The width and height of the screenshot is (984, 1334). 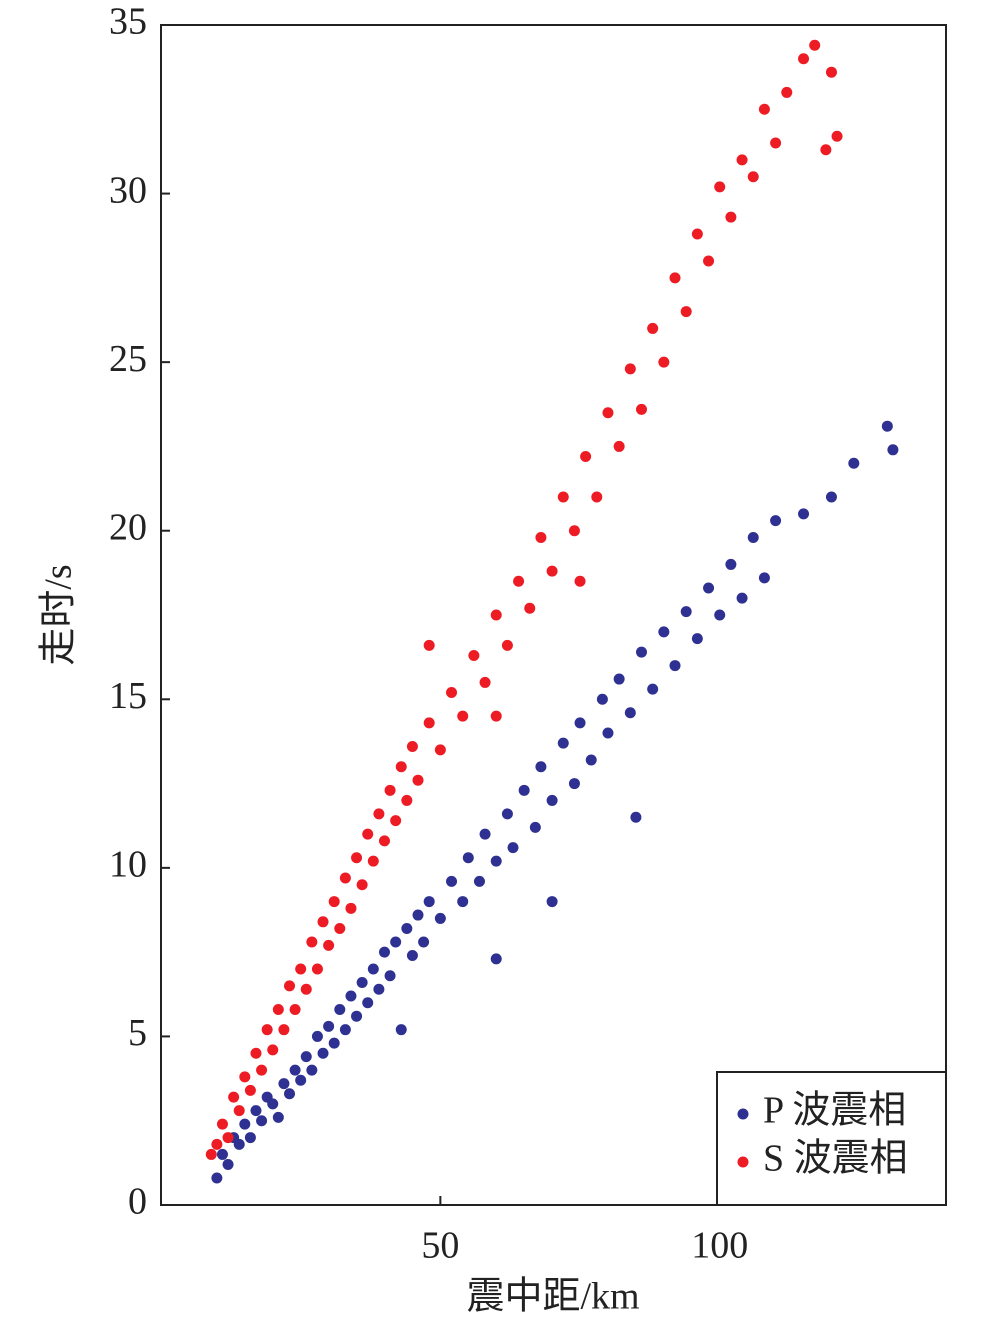 What do you see at coordinates (440, 1246) in the screenshot?
I see `x-tick-label: 50` at bounding box center [440, 1246].